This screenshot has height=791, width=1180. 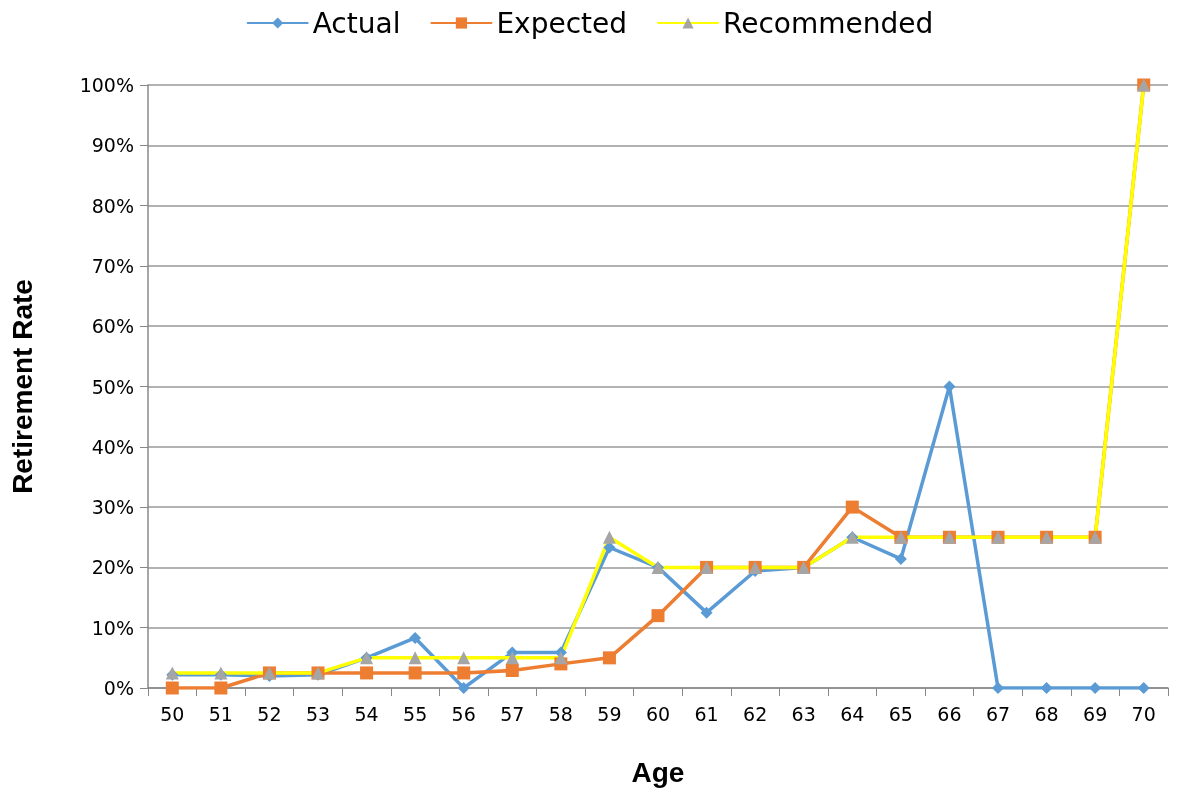 What do you see at coordinates (755, 713) in the screenshot?
I see `x-tick-label: 62` at bounding box center [755, 713].